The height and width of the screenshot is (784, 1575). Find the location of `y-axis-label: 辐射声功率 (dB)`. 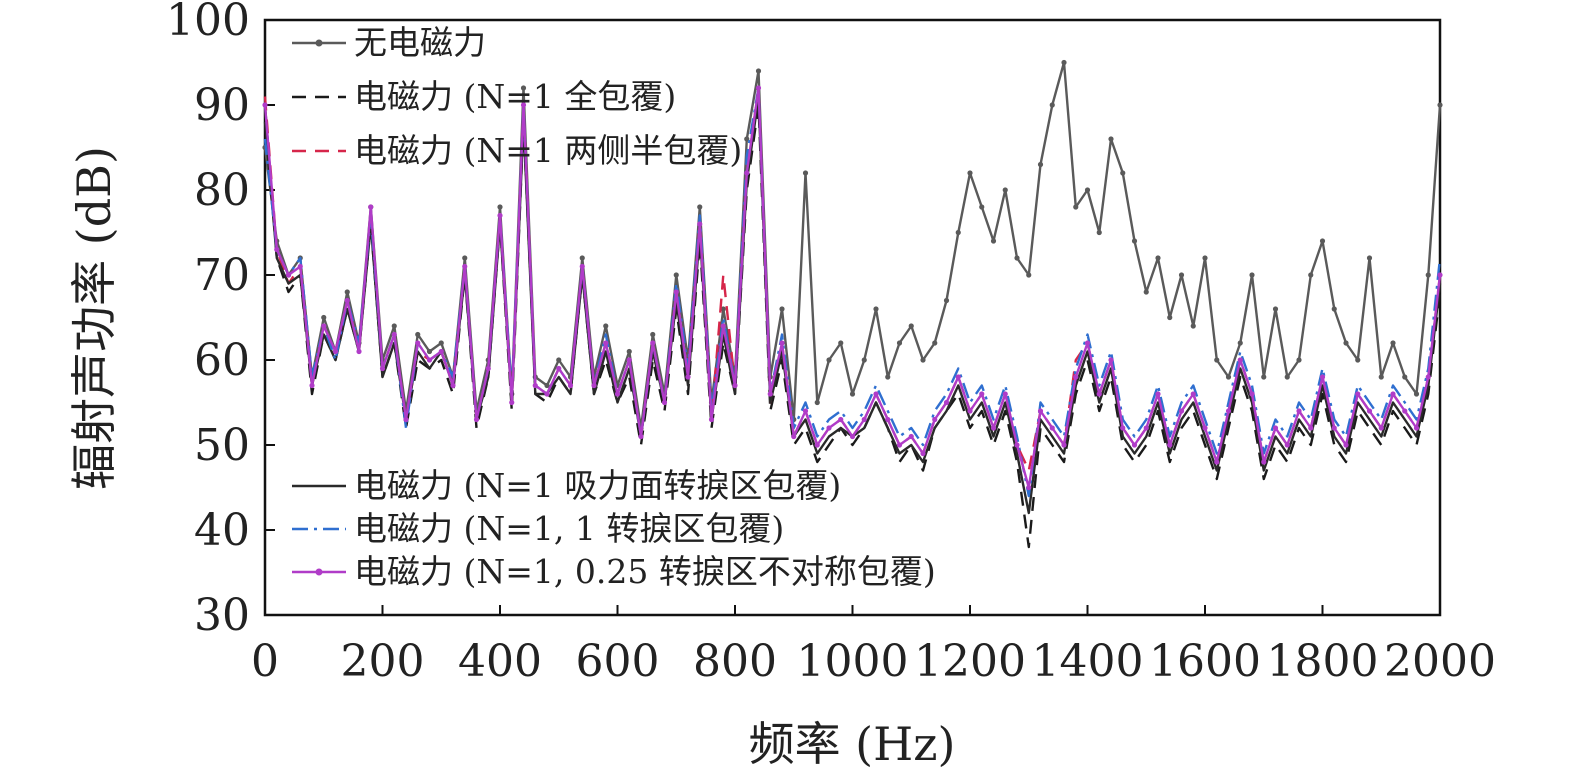

y-axis-label: 辐射声功率 (dB) is located at coordinates (94, 318).